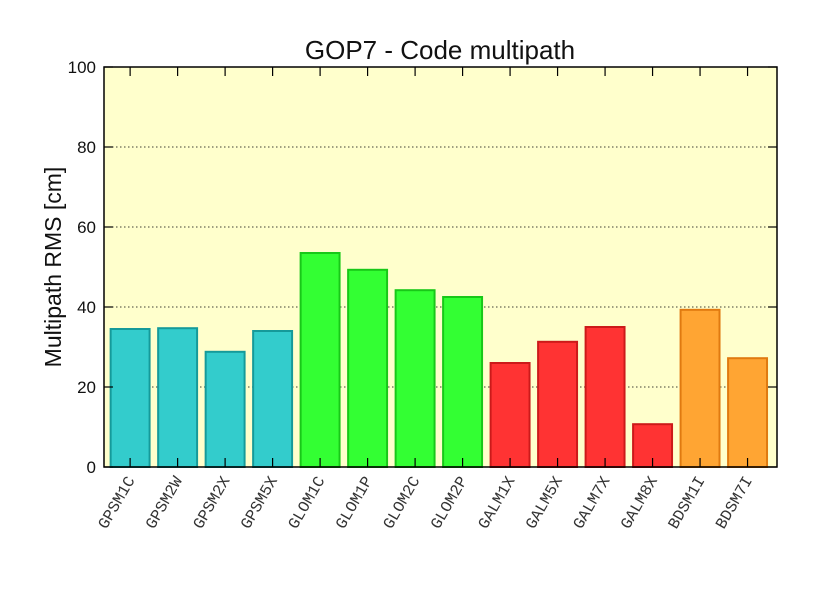 This screenshot has height=592, width=820. I want to click on x-tick-label: BDSM1I, so click(687, 503).